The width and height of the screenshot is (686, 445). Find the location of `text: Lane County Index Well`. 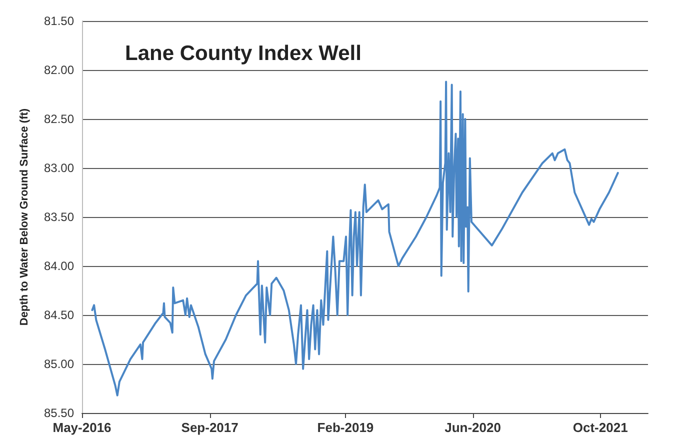

text: Lane County Index Well is located at coordinates (243, 53).